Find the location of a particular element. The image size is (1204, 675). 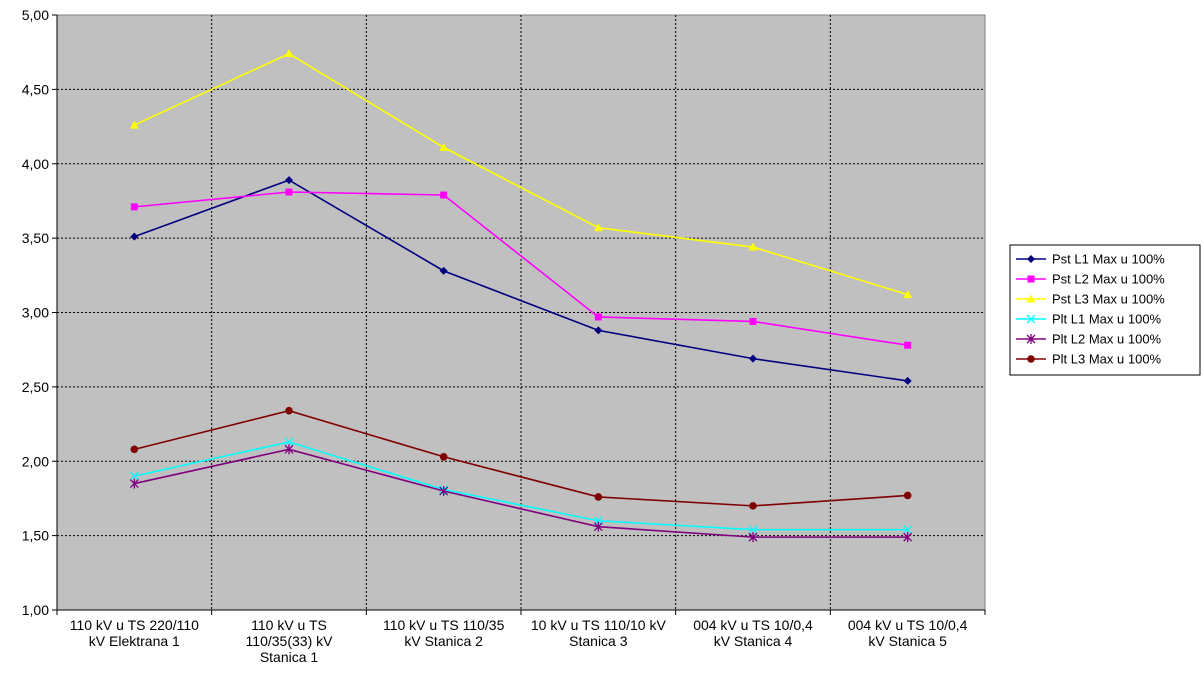

y-tick-label: 5,00 is located at coordinates (35, 15).